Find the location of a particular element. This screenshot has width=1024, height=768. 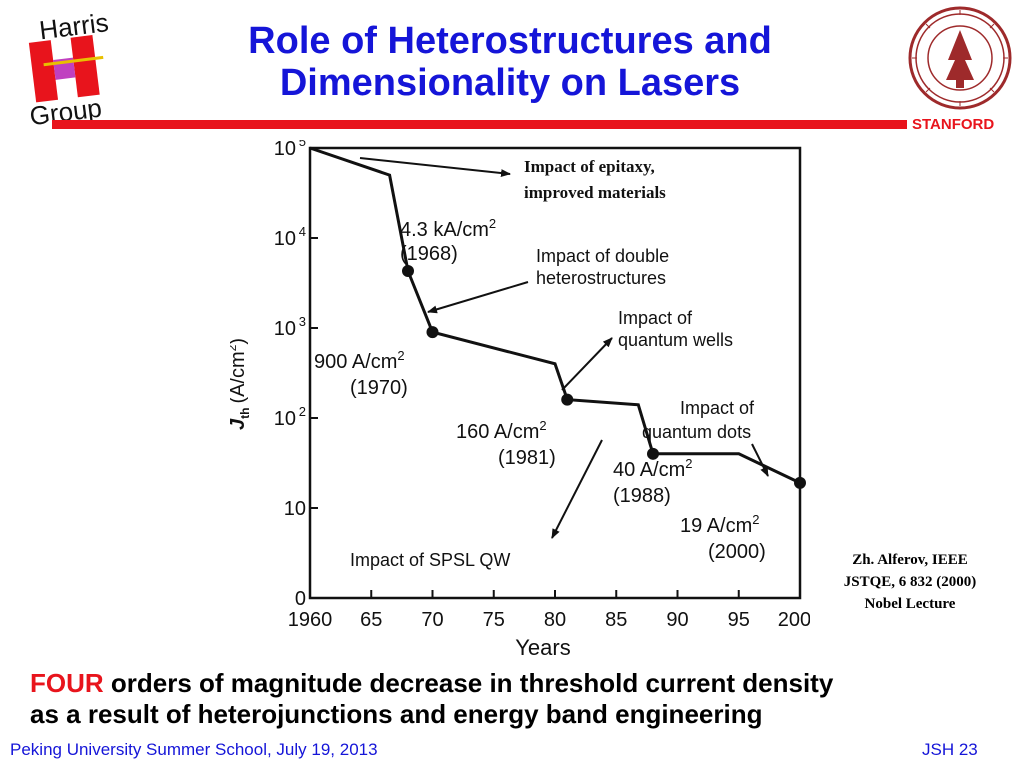

footer-slide-number: JSH 23 is located at coordinates (950, 749).